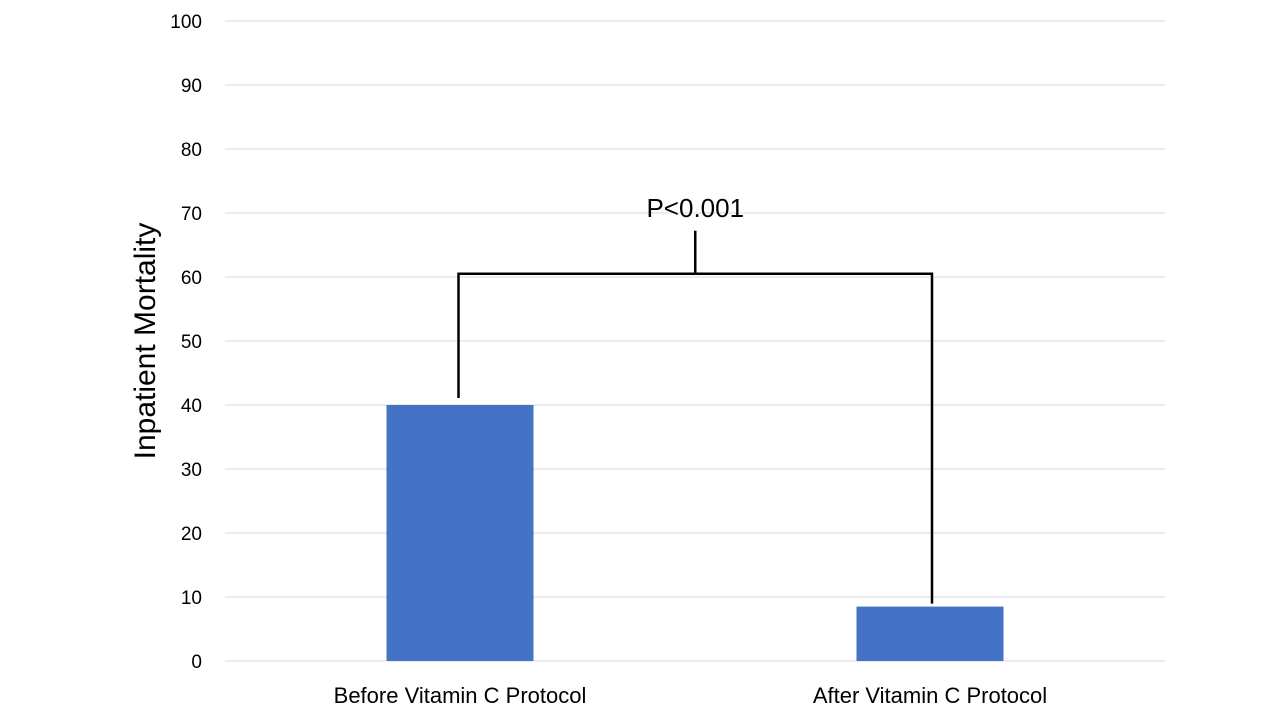 The image size is (1280, 720). What do you see at coordinates (930, 695) in the screenshot?
I see `x-category-label: After Vitamin C Protocol` at bounding box center [930, 695].